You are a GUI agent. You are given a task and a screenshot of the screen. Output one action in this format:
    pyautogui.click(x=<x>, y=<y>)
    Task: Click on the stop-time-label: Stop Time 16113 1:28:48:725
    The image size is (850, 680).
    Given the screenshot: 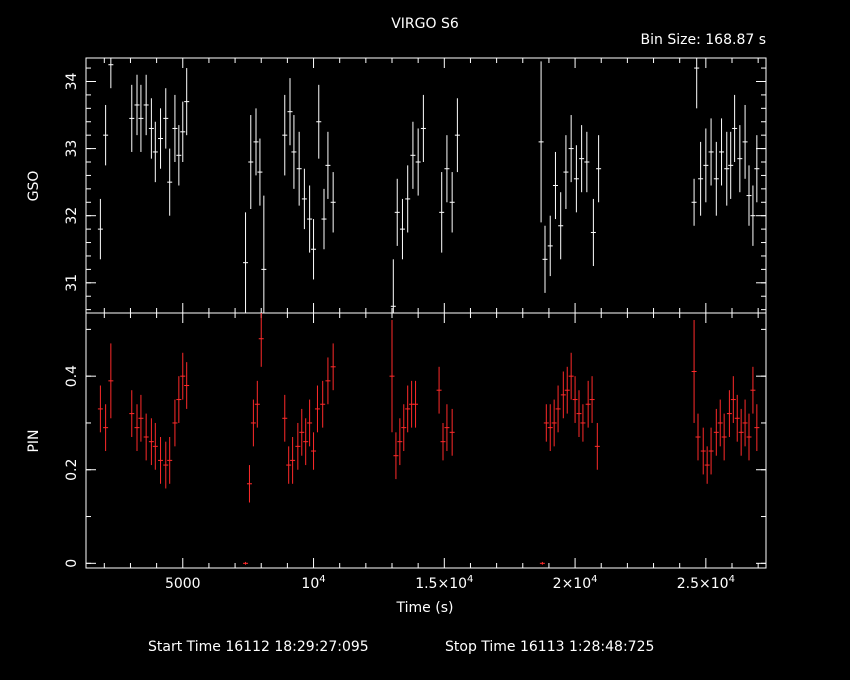 What is the action you would take?
    pyautogui.click(x=549, y=647)
    